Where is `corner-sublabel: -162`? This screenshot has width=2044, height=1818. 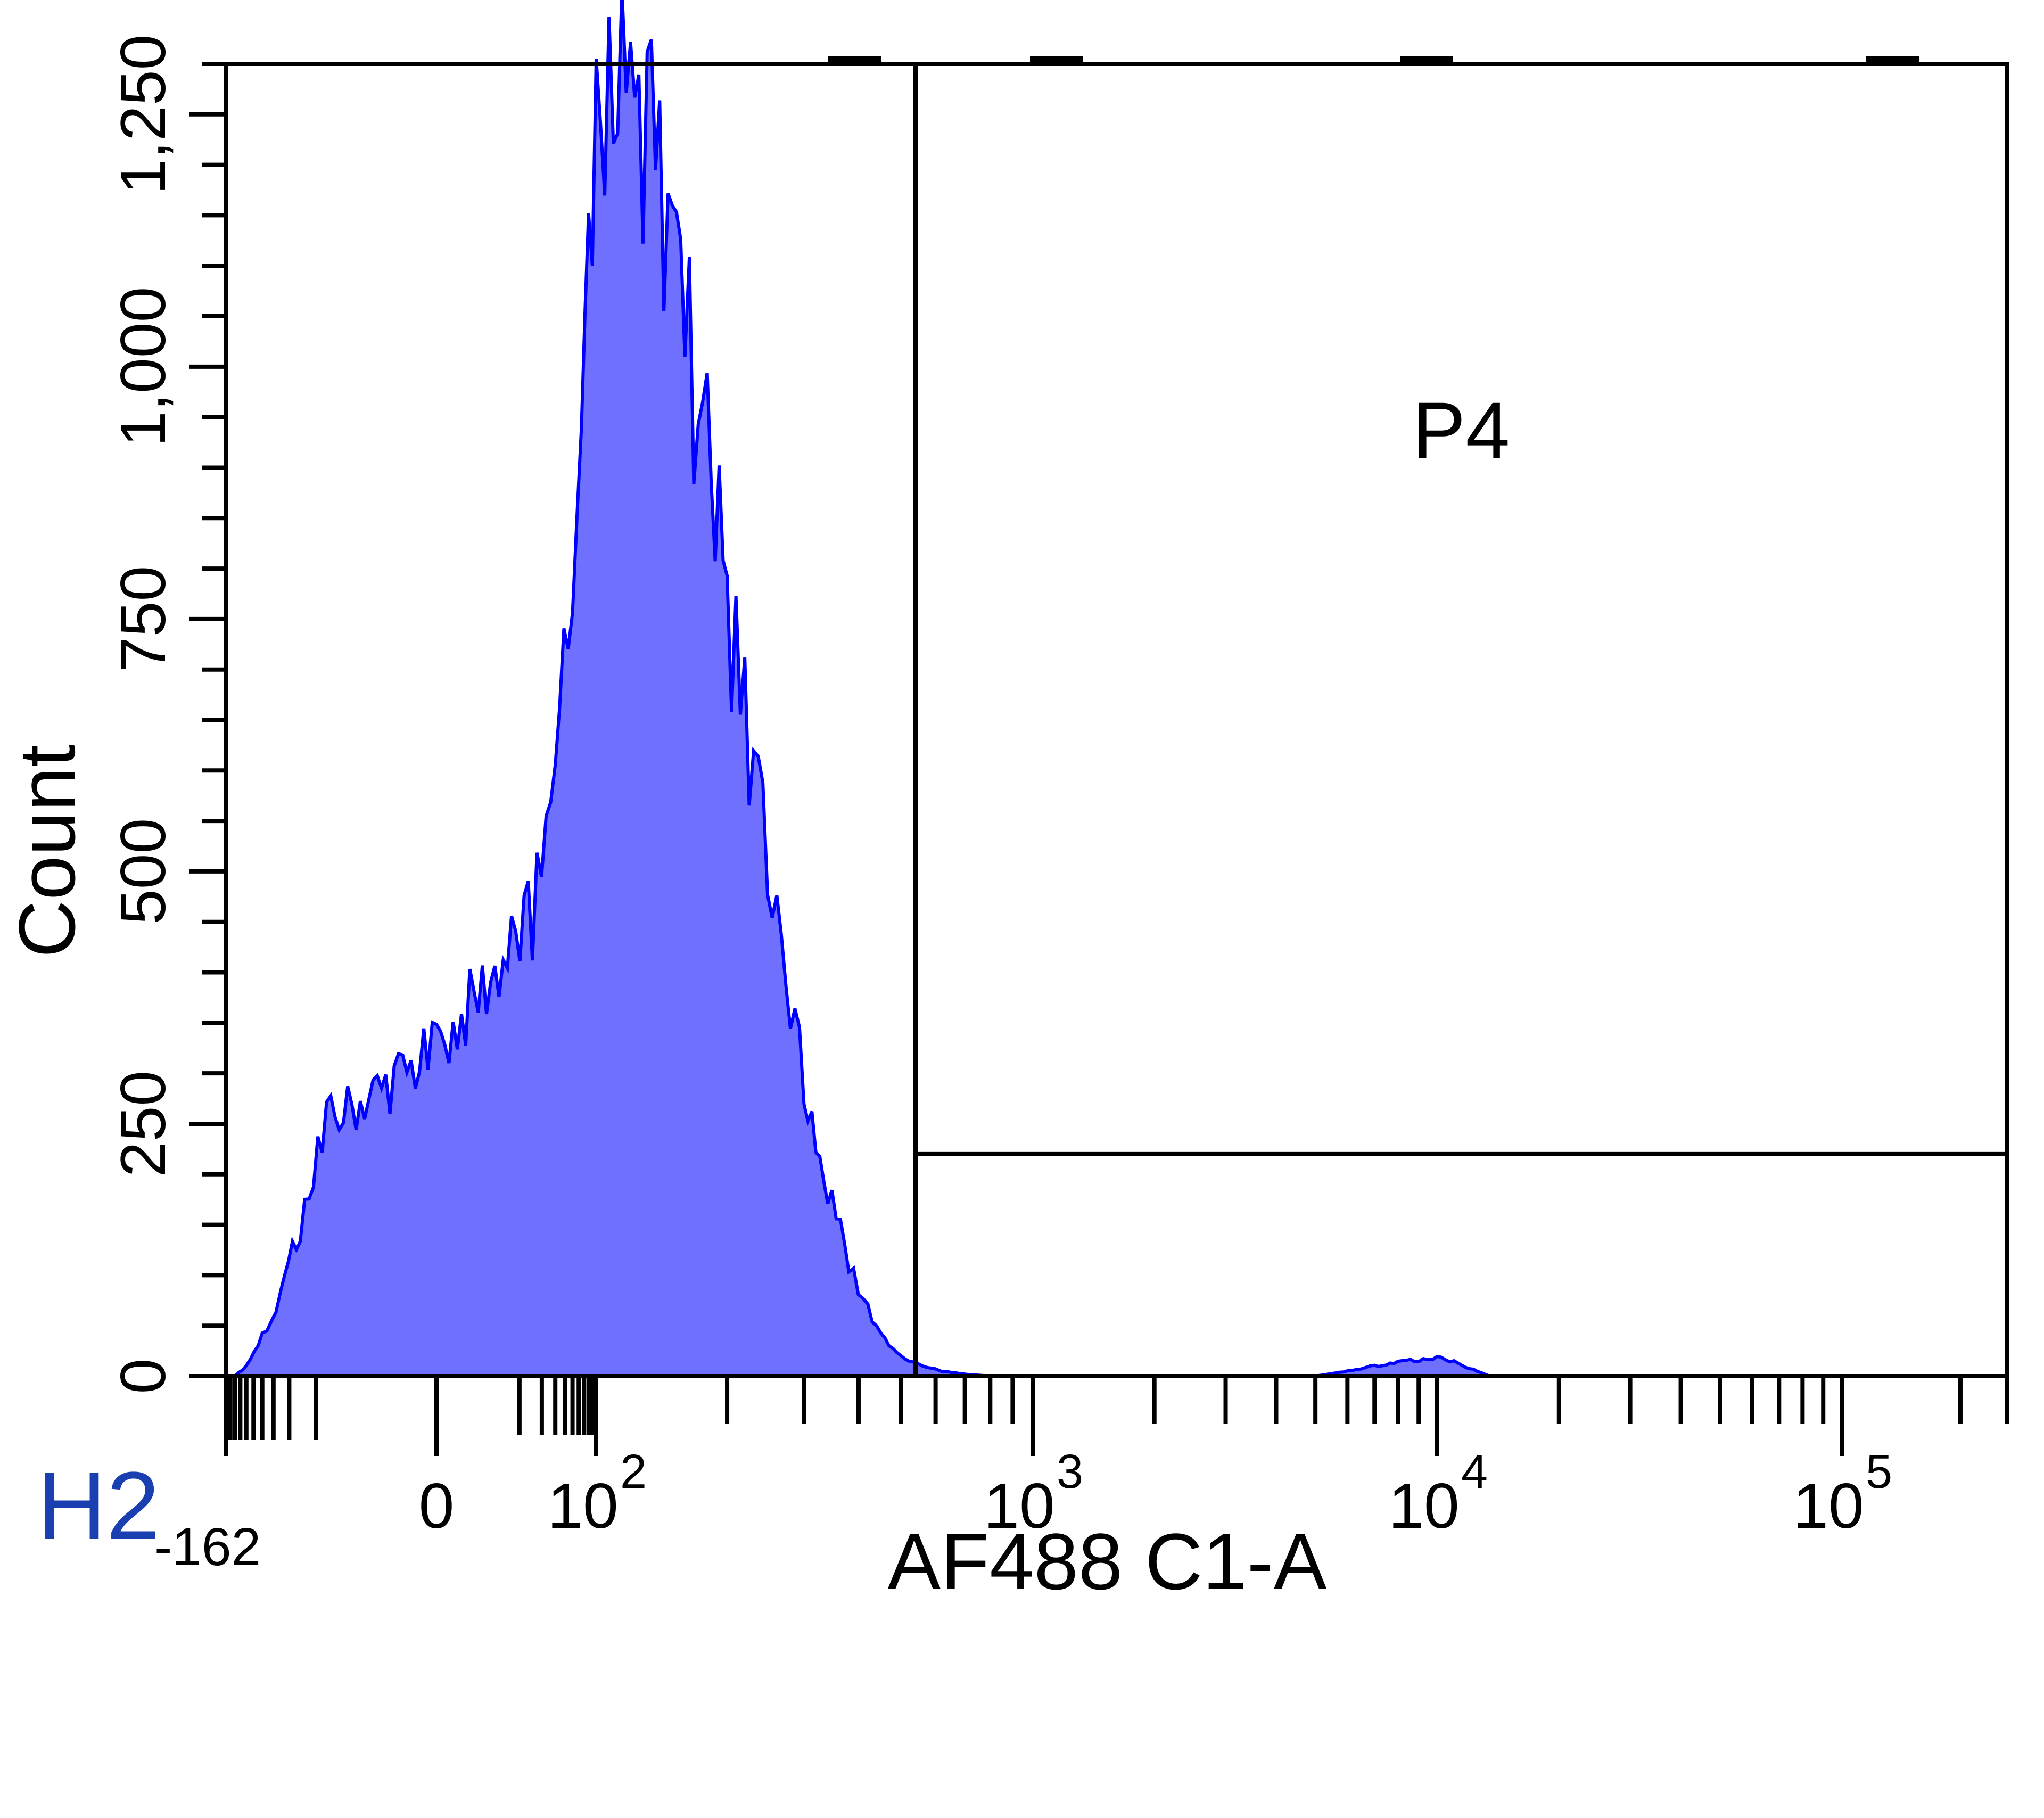 corner-sublabel: -162 is located at coordinates (208, 1547).